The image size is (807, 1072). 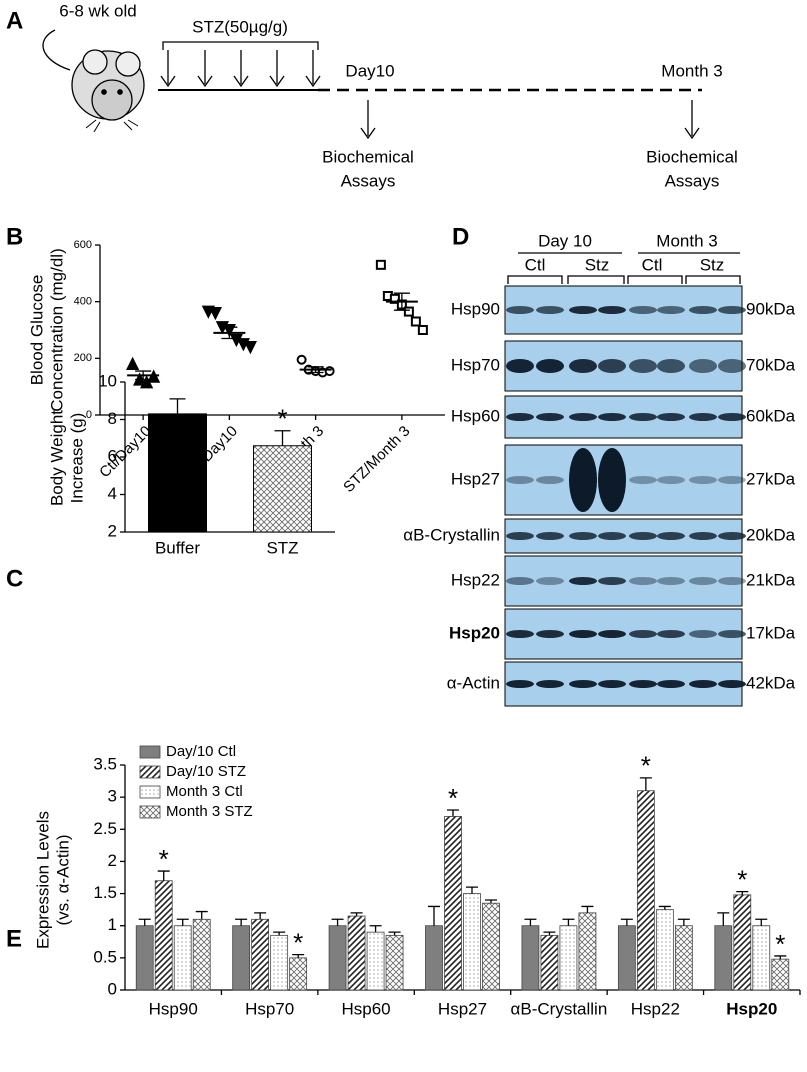 What do you see at coordinates (112, 860) in the screenshot?
I see `y-tick-label: 2` at bounding box center [112, 860].